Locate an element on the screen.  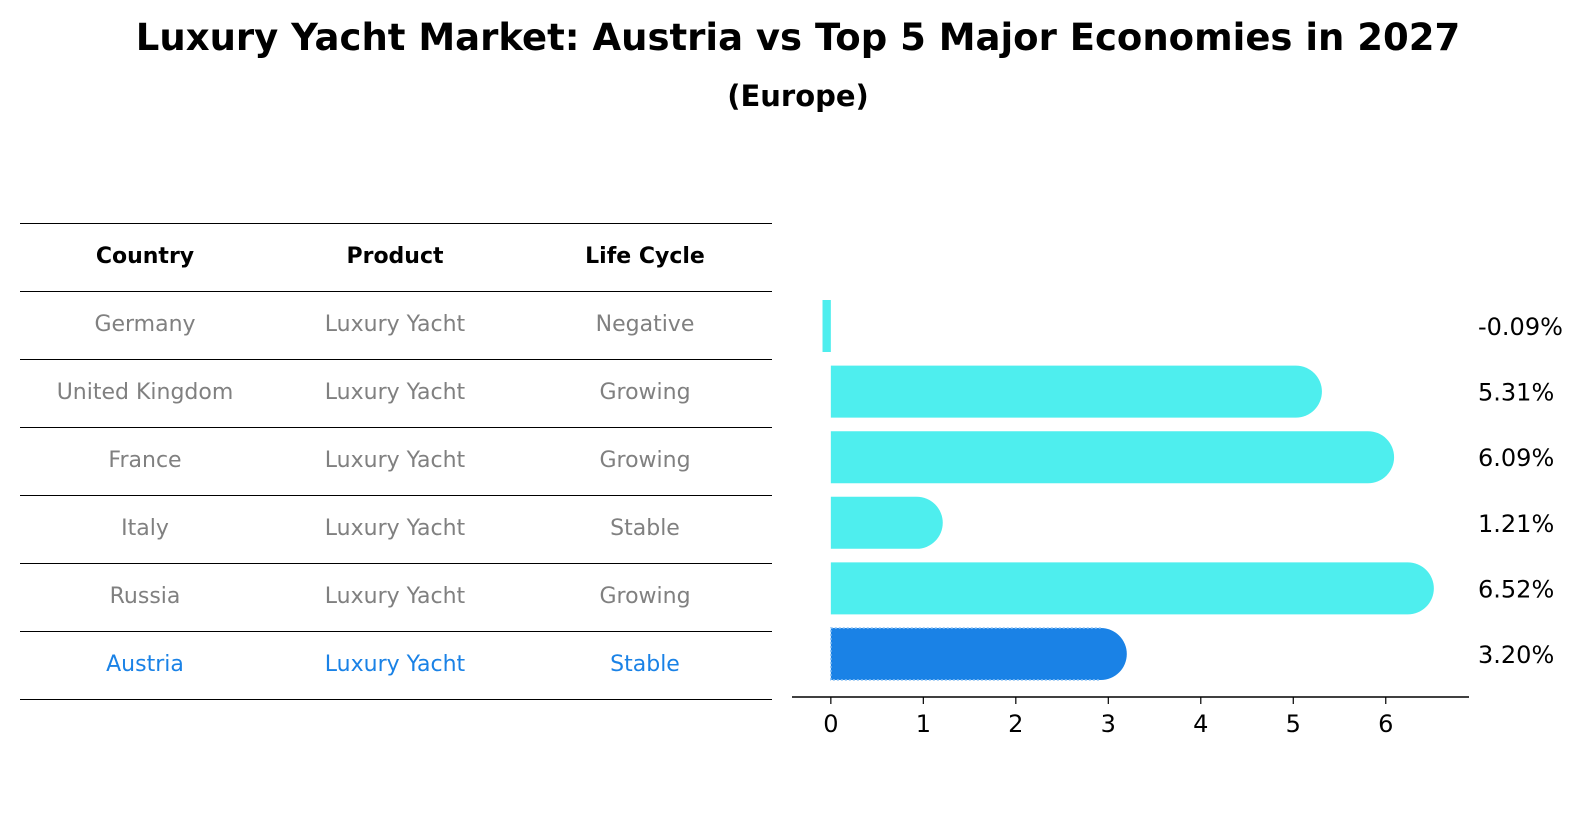
x-tick-label: 4 is located at coordinates (1200, 724).